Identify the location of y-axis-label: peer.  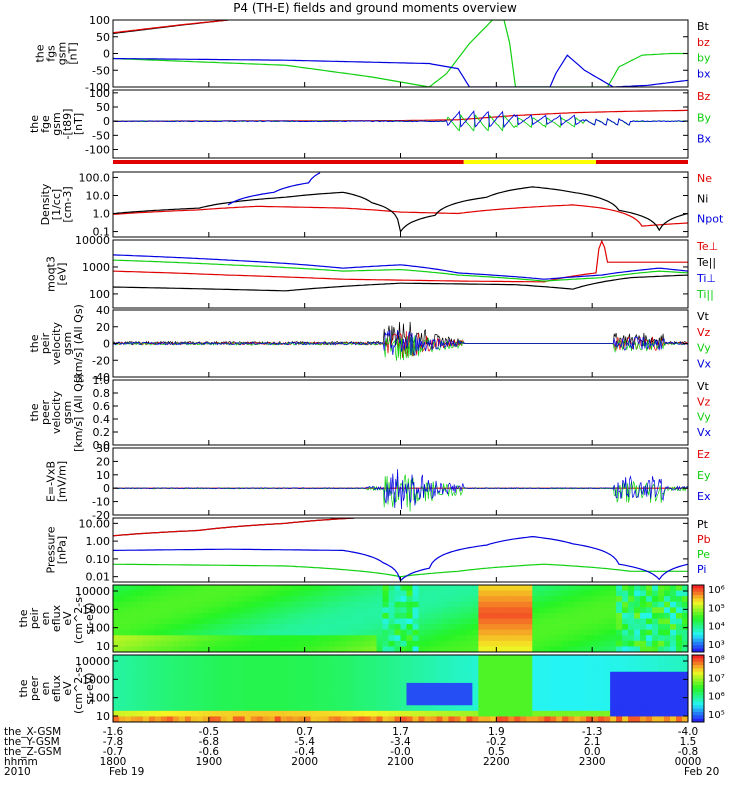
(45, 413).